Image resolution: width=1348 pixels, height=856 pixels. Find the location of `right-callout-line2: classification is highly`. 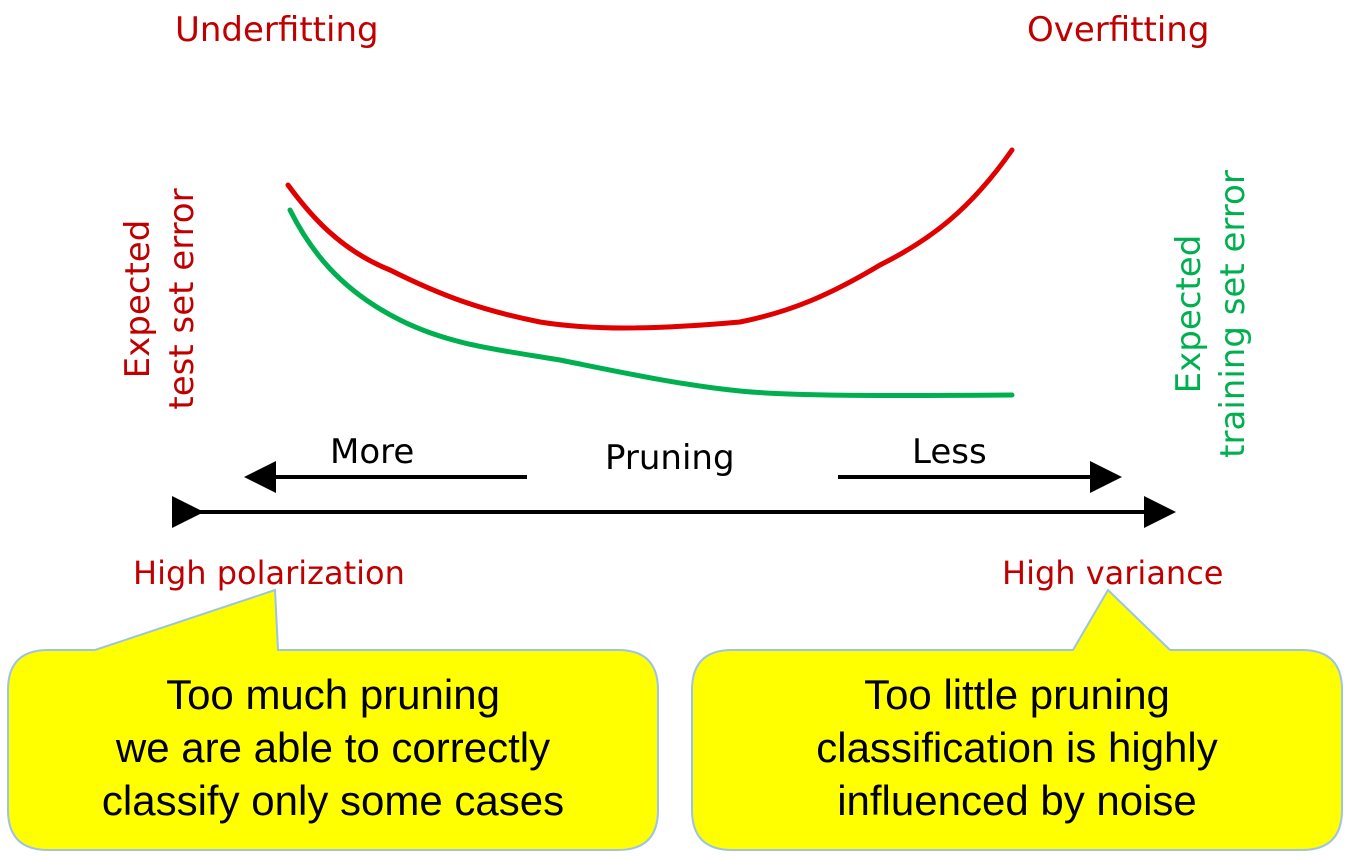

right-callout-line2: classification is highly is located at coordinates (1017, 747).